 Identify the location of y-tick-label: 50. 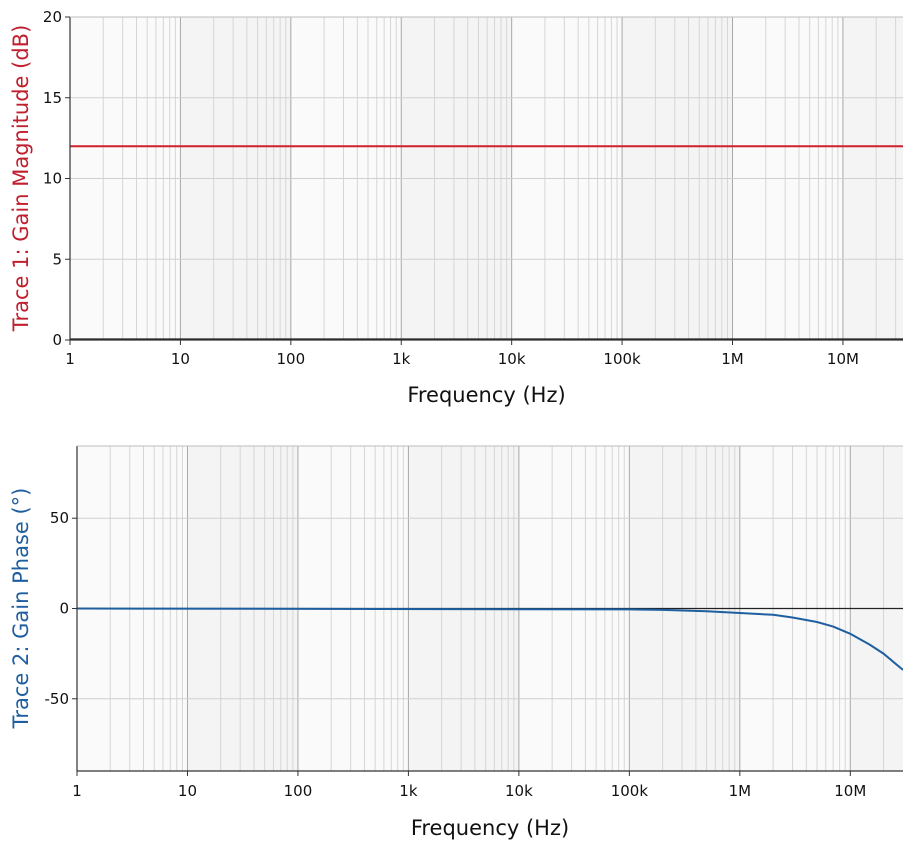
(59, 518).